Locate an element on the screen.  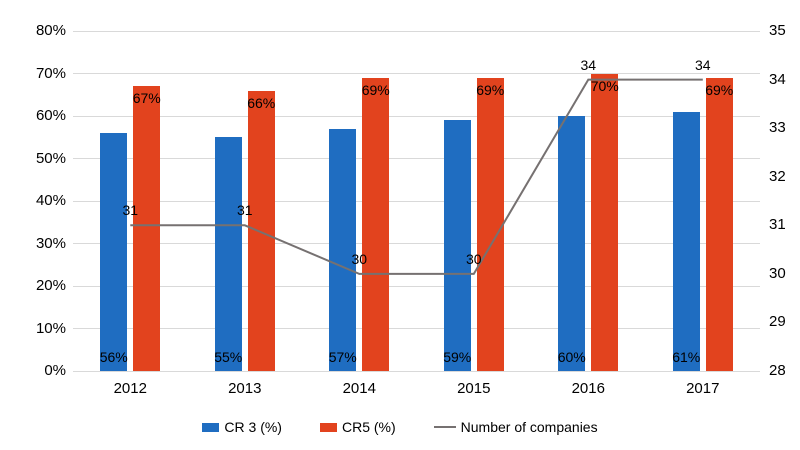
right-axis-tick-29: 29 is located at coordinates (777, 322).